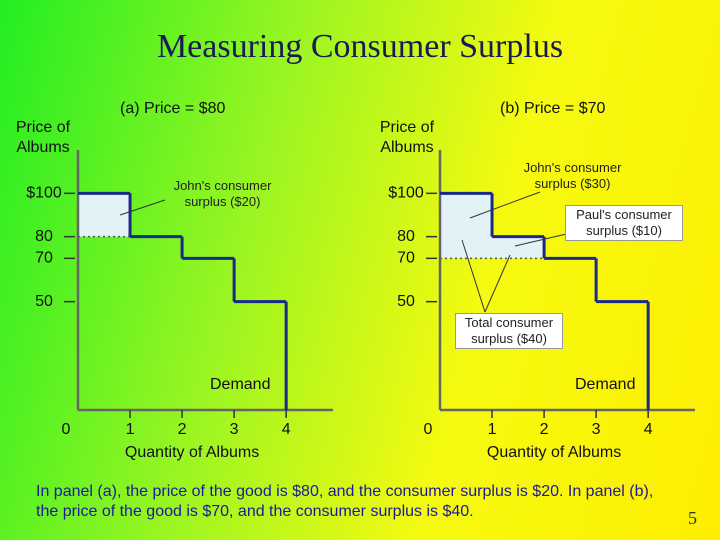 The image size is (720, 540). What do you see at coordinates (509, 331) in the screenshot?
I see `annotation: Total consumer surplus ($40)` at bounding box center [509, 331].